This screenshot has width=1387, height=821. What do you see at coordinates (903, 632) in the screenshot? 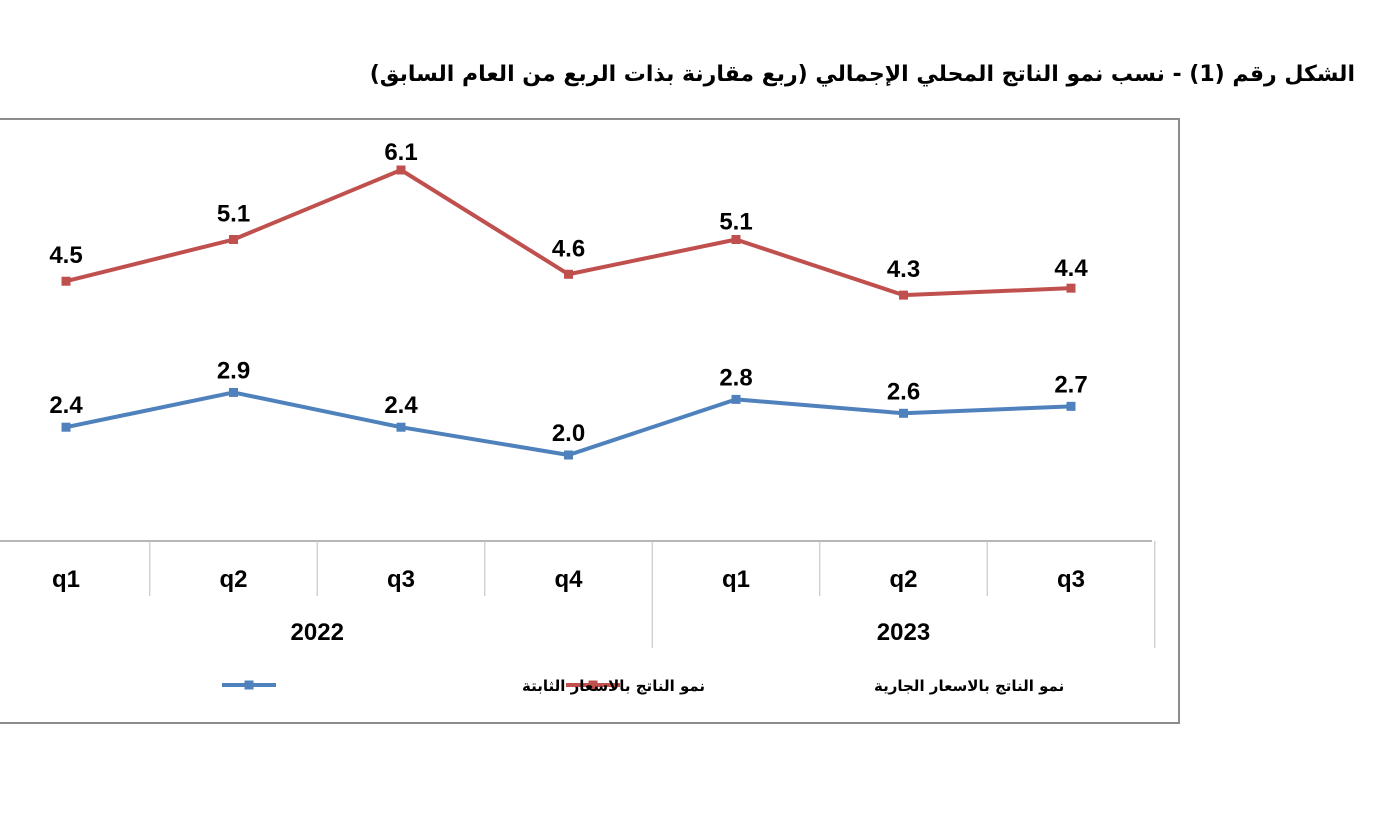
I see `x-group-label: 2023` at bounding box center [903, 632].